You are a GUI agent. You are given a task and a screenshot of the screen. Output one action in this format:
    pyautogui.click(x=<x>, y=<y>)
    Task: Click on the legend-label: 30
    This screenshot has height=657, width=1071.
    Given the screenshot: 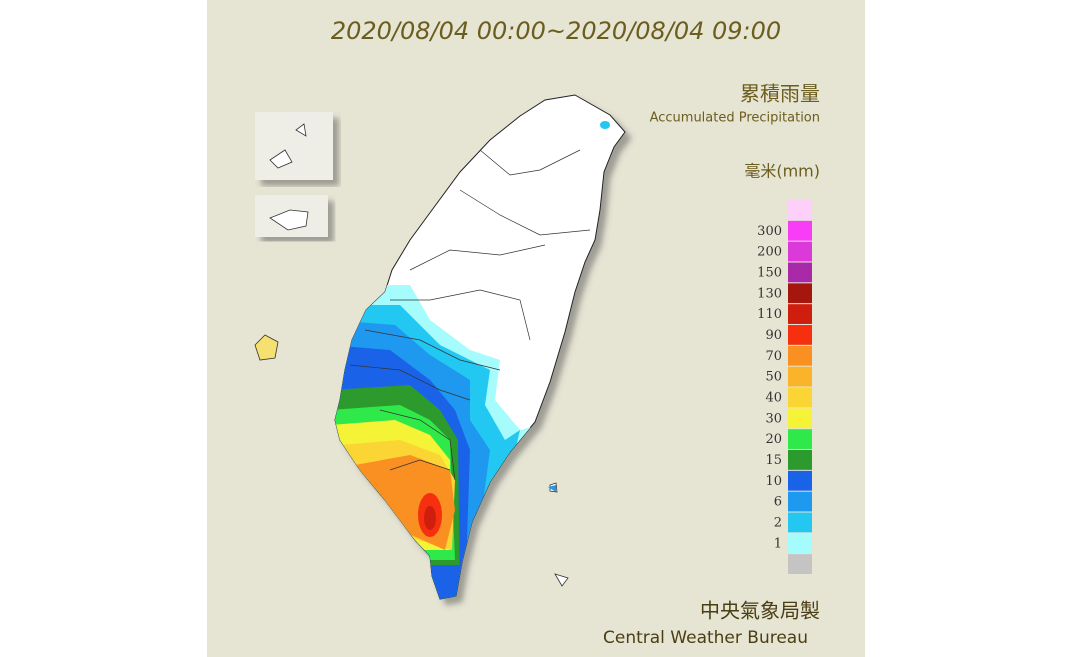 What is the action you would take?
    pyautogui.click(x=773, y=418)
    